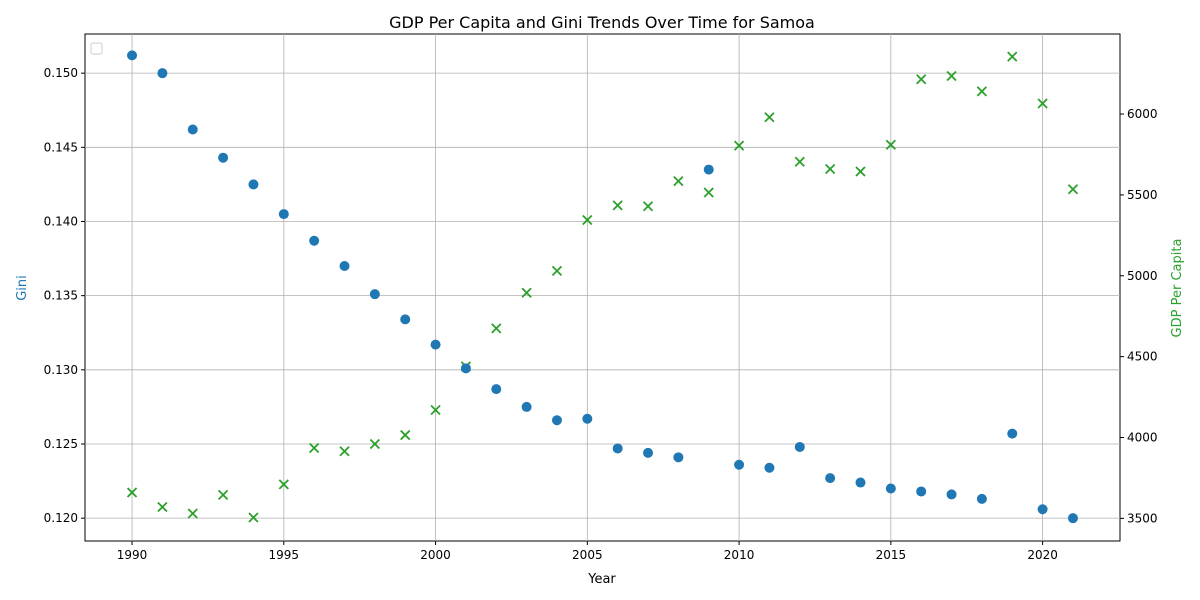 The image size is (1200, 600). What do you see at coordinates (1139, 316) in the screenshot?
I see `y-axis-right: 3500 4000 4500 5000 5500 6000` at bounding box center [1139, 316].